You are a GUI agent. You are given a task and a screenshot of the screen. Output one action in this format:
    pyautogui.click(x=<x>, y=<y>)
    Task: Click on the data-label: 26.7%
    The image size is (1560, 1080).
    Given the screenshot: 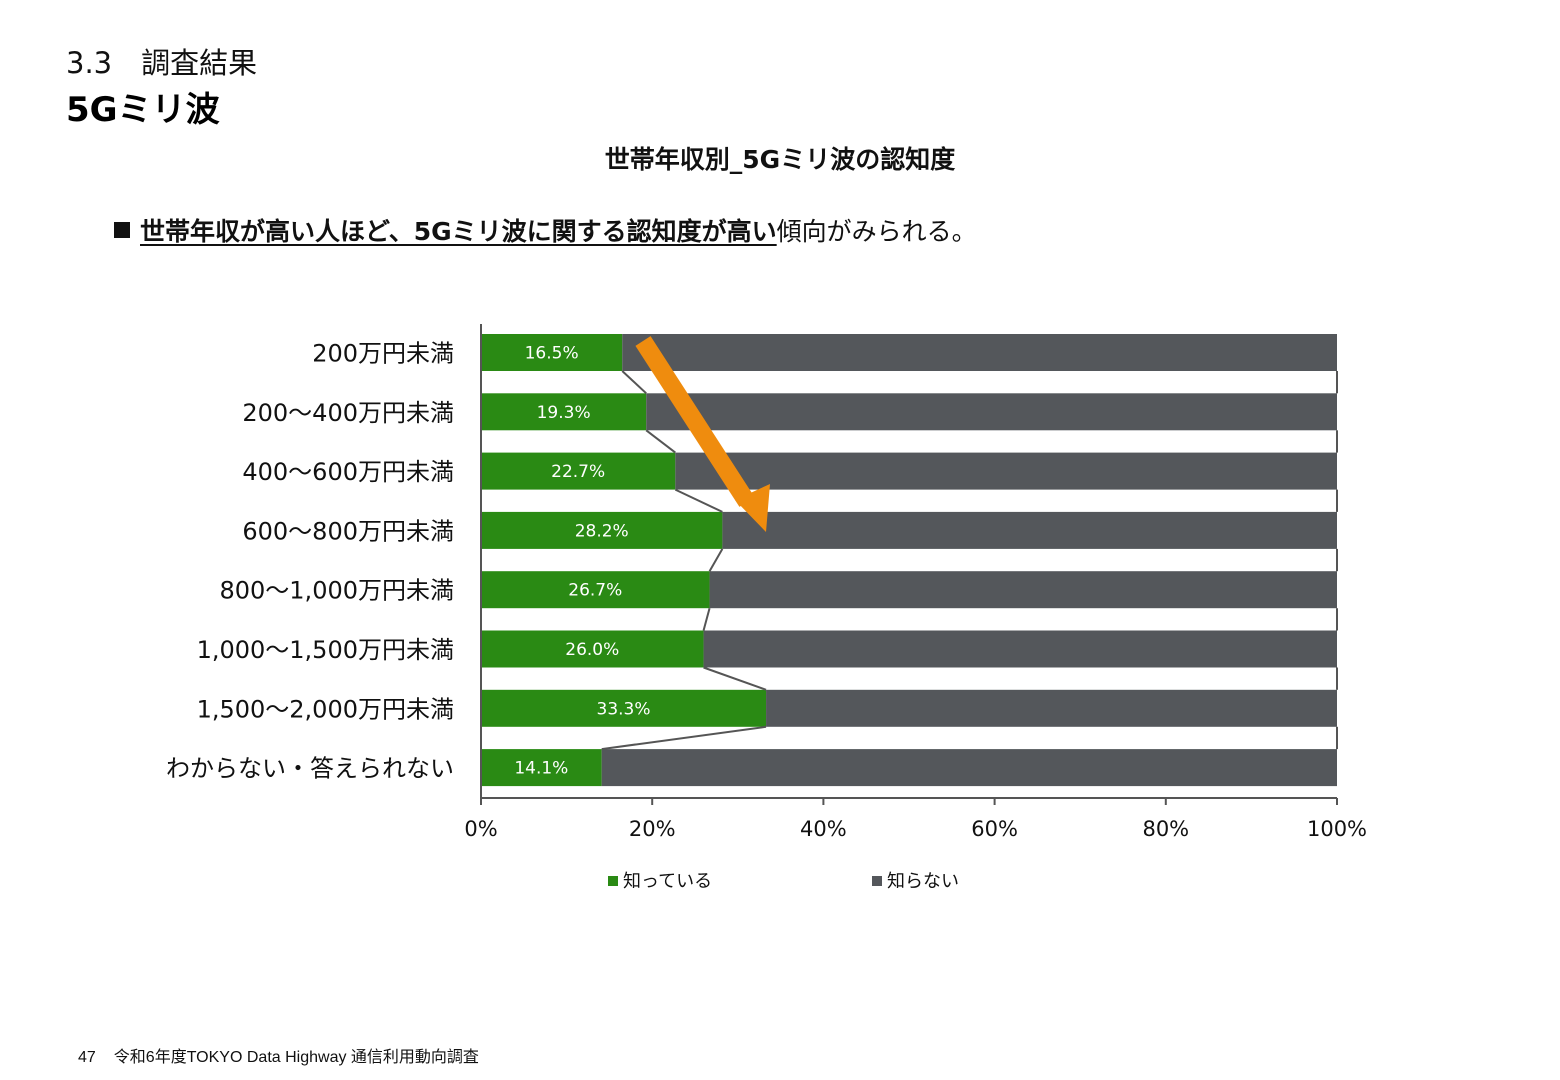 What is the action you would take?
    pyautogui.click(x=595, y=591)
    